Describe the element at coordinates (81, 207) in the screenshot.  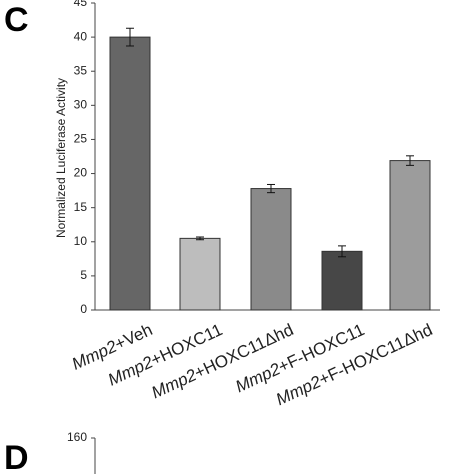
I see `y-tick-label: 15` at that location.